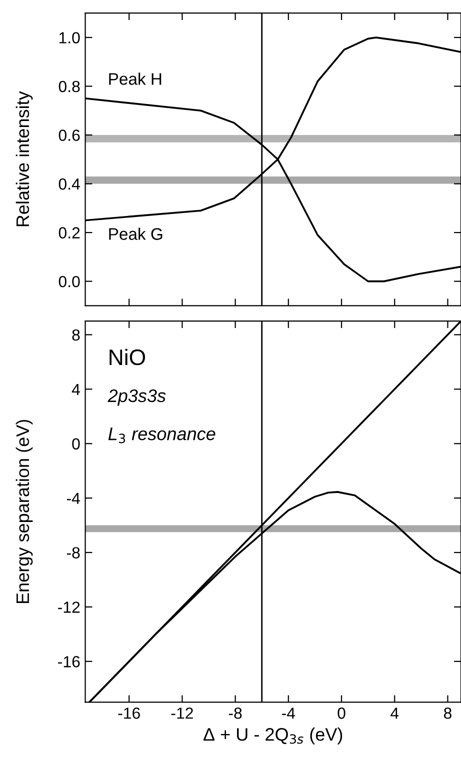 Image resolution: width=461 pixels, height=770 pixels. I want to click on y-tick-label: 0.6, so click(69, 135).